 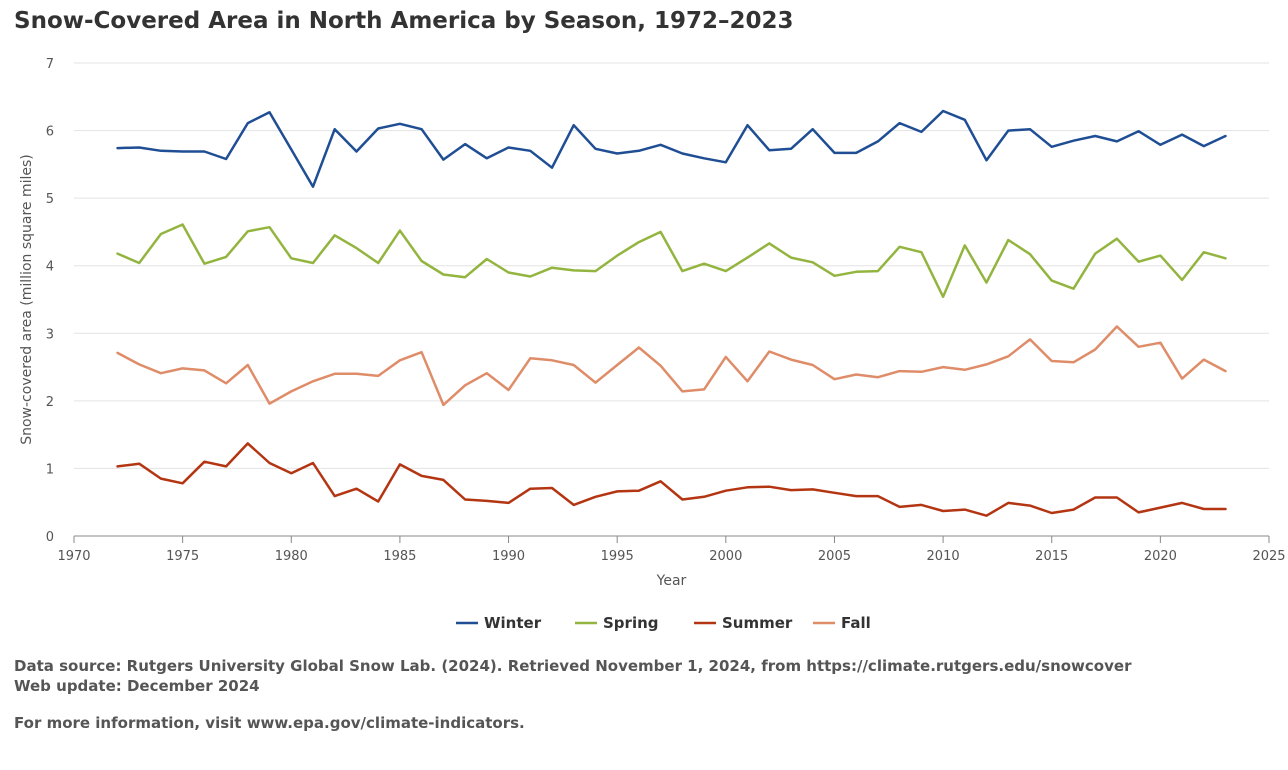 What do you see at coordinates (856, 623) in the screenshot?
I see `legend-label: Fall` at bounding box center [856, 623].